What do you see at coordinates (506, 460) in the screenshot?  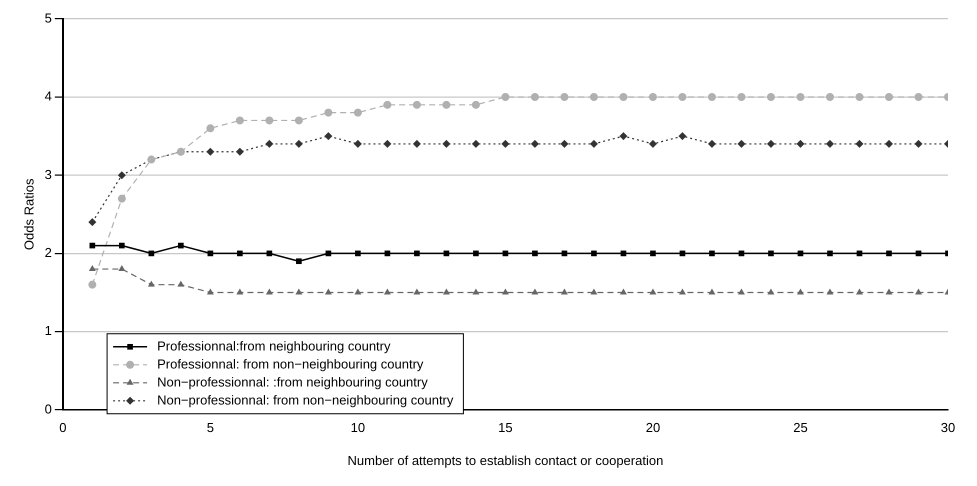 I see `x-axis-title: Number of attempts to establish contact or cooperation` at bounding box center [506, 460].